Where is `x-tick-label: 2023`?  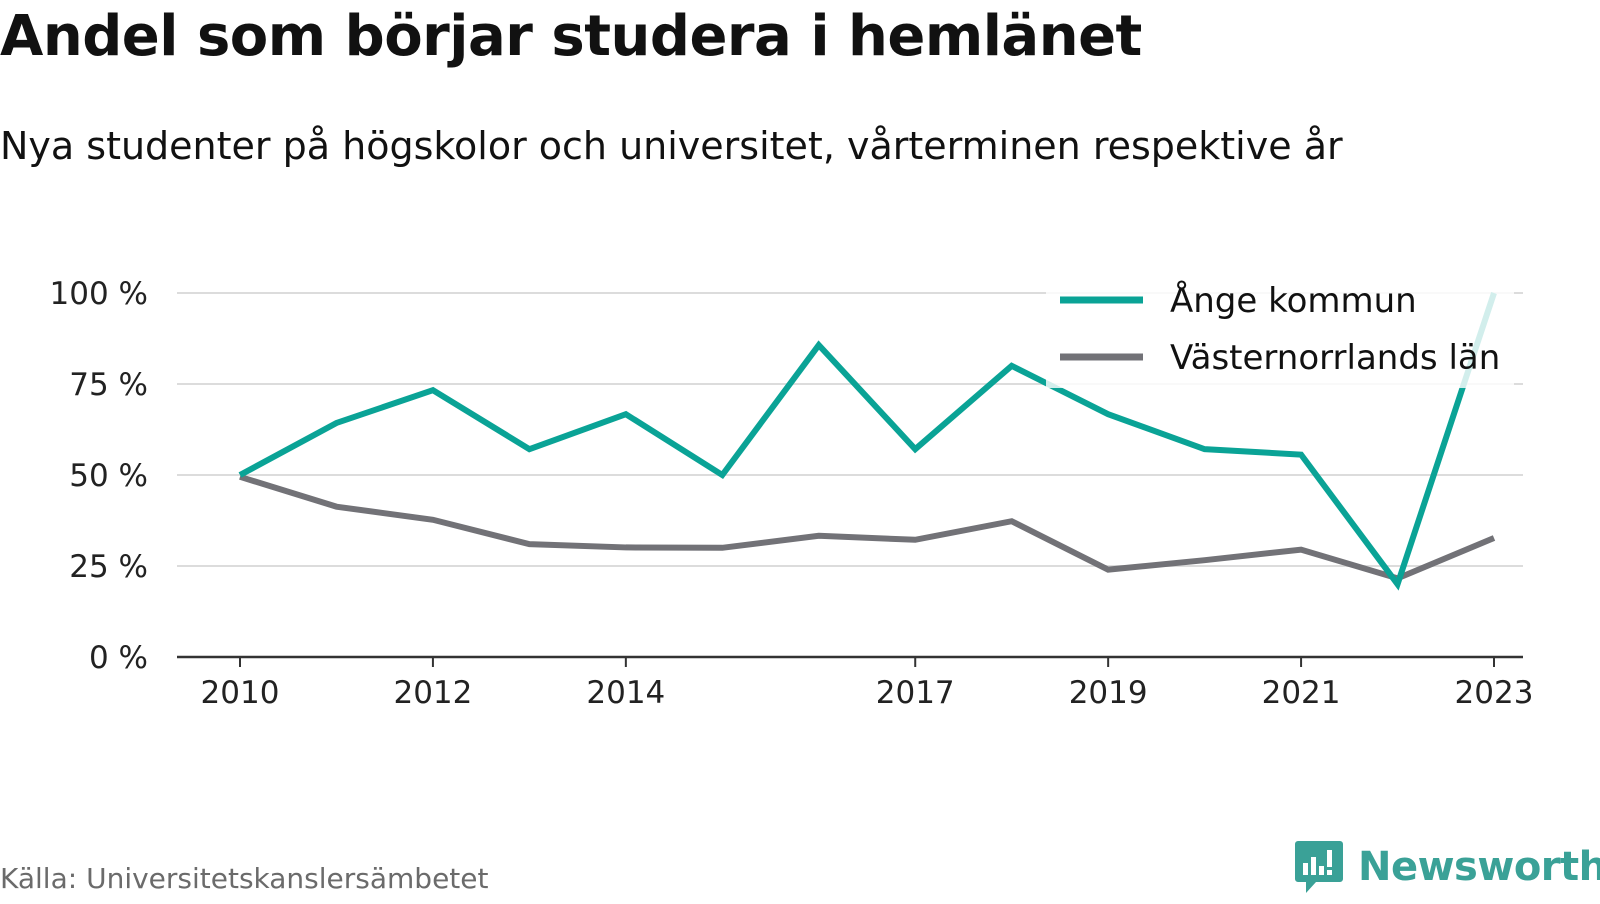 x-tick-label: 2023 is located at coordinates (1494, 693).